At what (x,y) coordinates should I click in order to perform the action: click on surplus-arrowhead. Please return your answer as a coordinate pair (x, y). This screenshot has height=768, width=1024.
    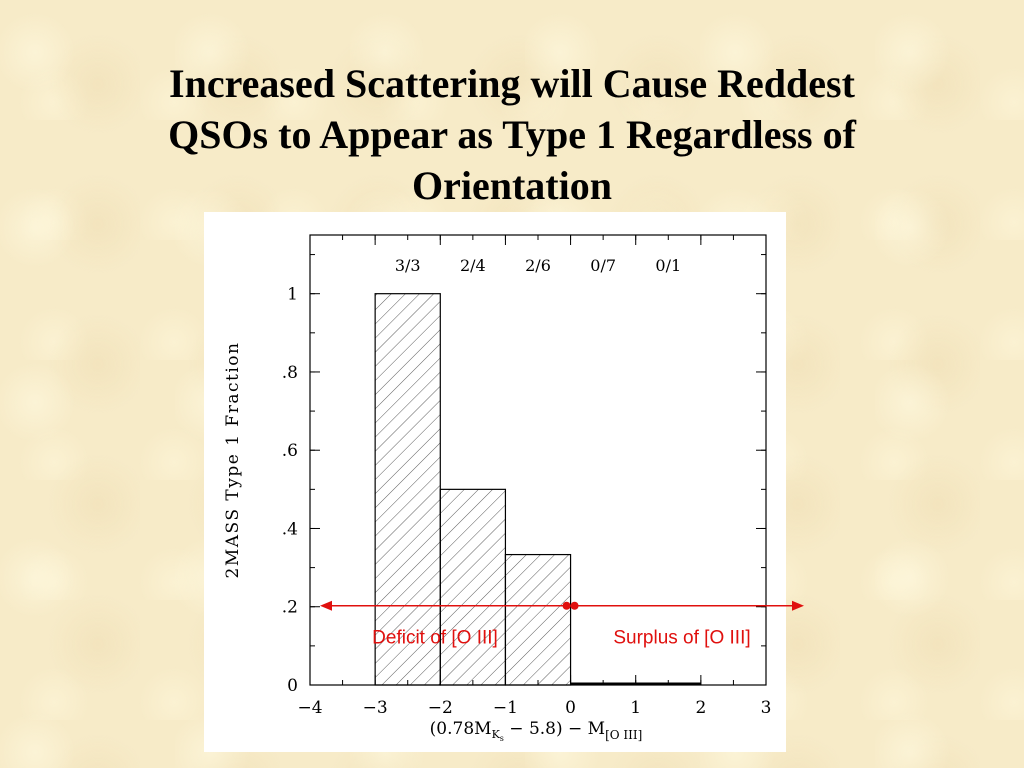
    Looking at the image, I should click on (798, 605).